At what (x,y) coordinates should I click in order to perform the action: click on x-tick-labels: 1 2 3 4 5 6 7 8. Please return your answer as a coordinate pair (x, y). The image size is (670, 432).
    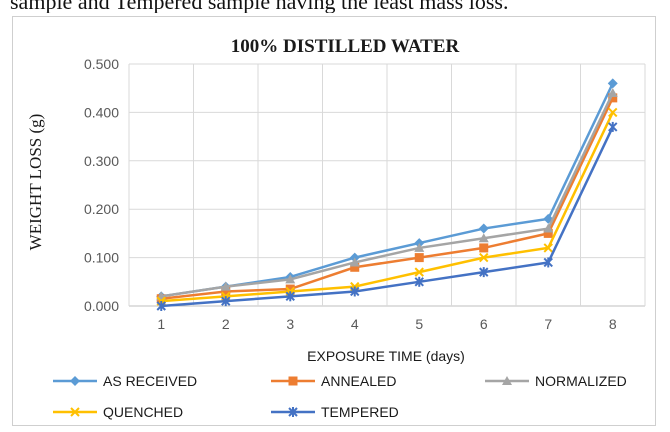
    Looking at the image, I should click on (387, 324).